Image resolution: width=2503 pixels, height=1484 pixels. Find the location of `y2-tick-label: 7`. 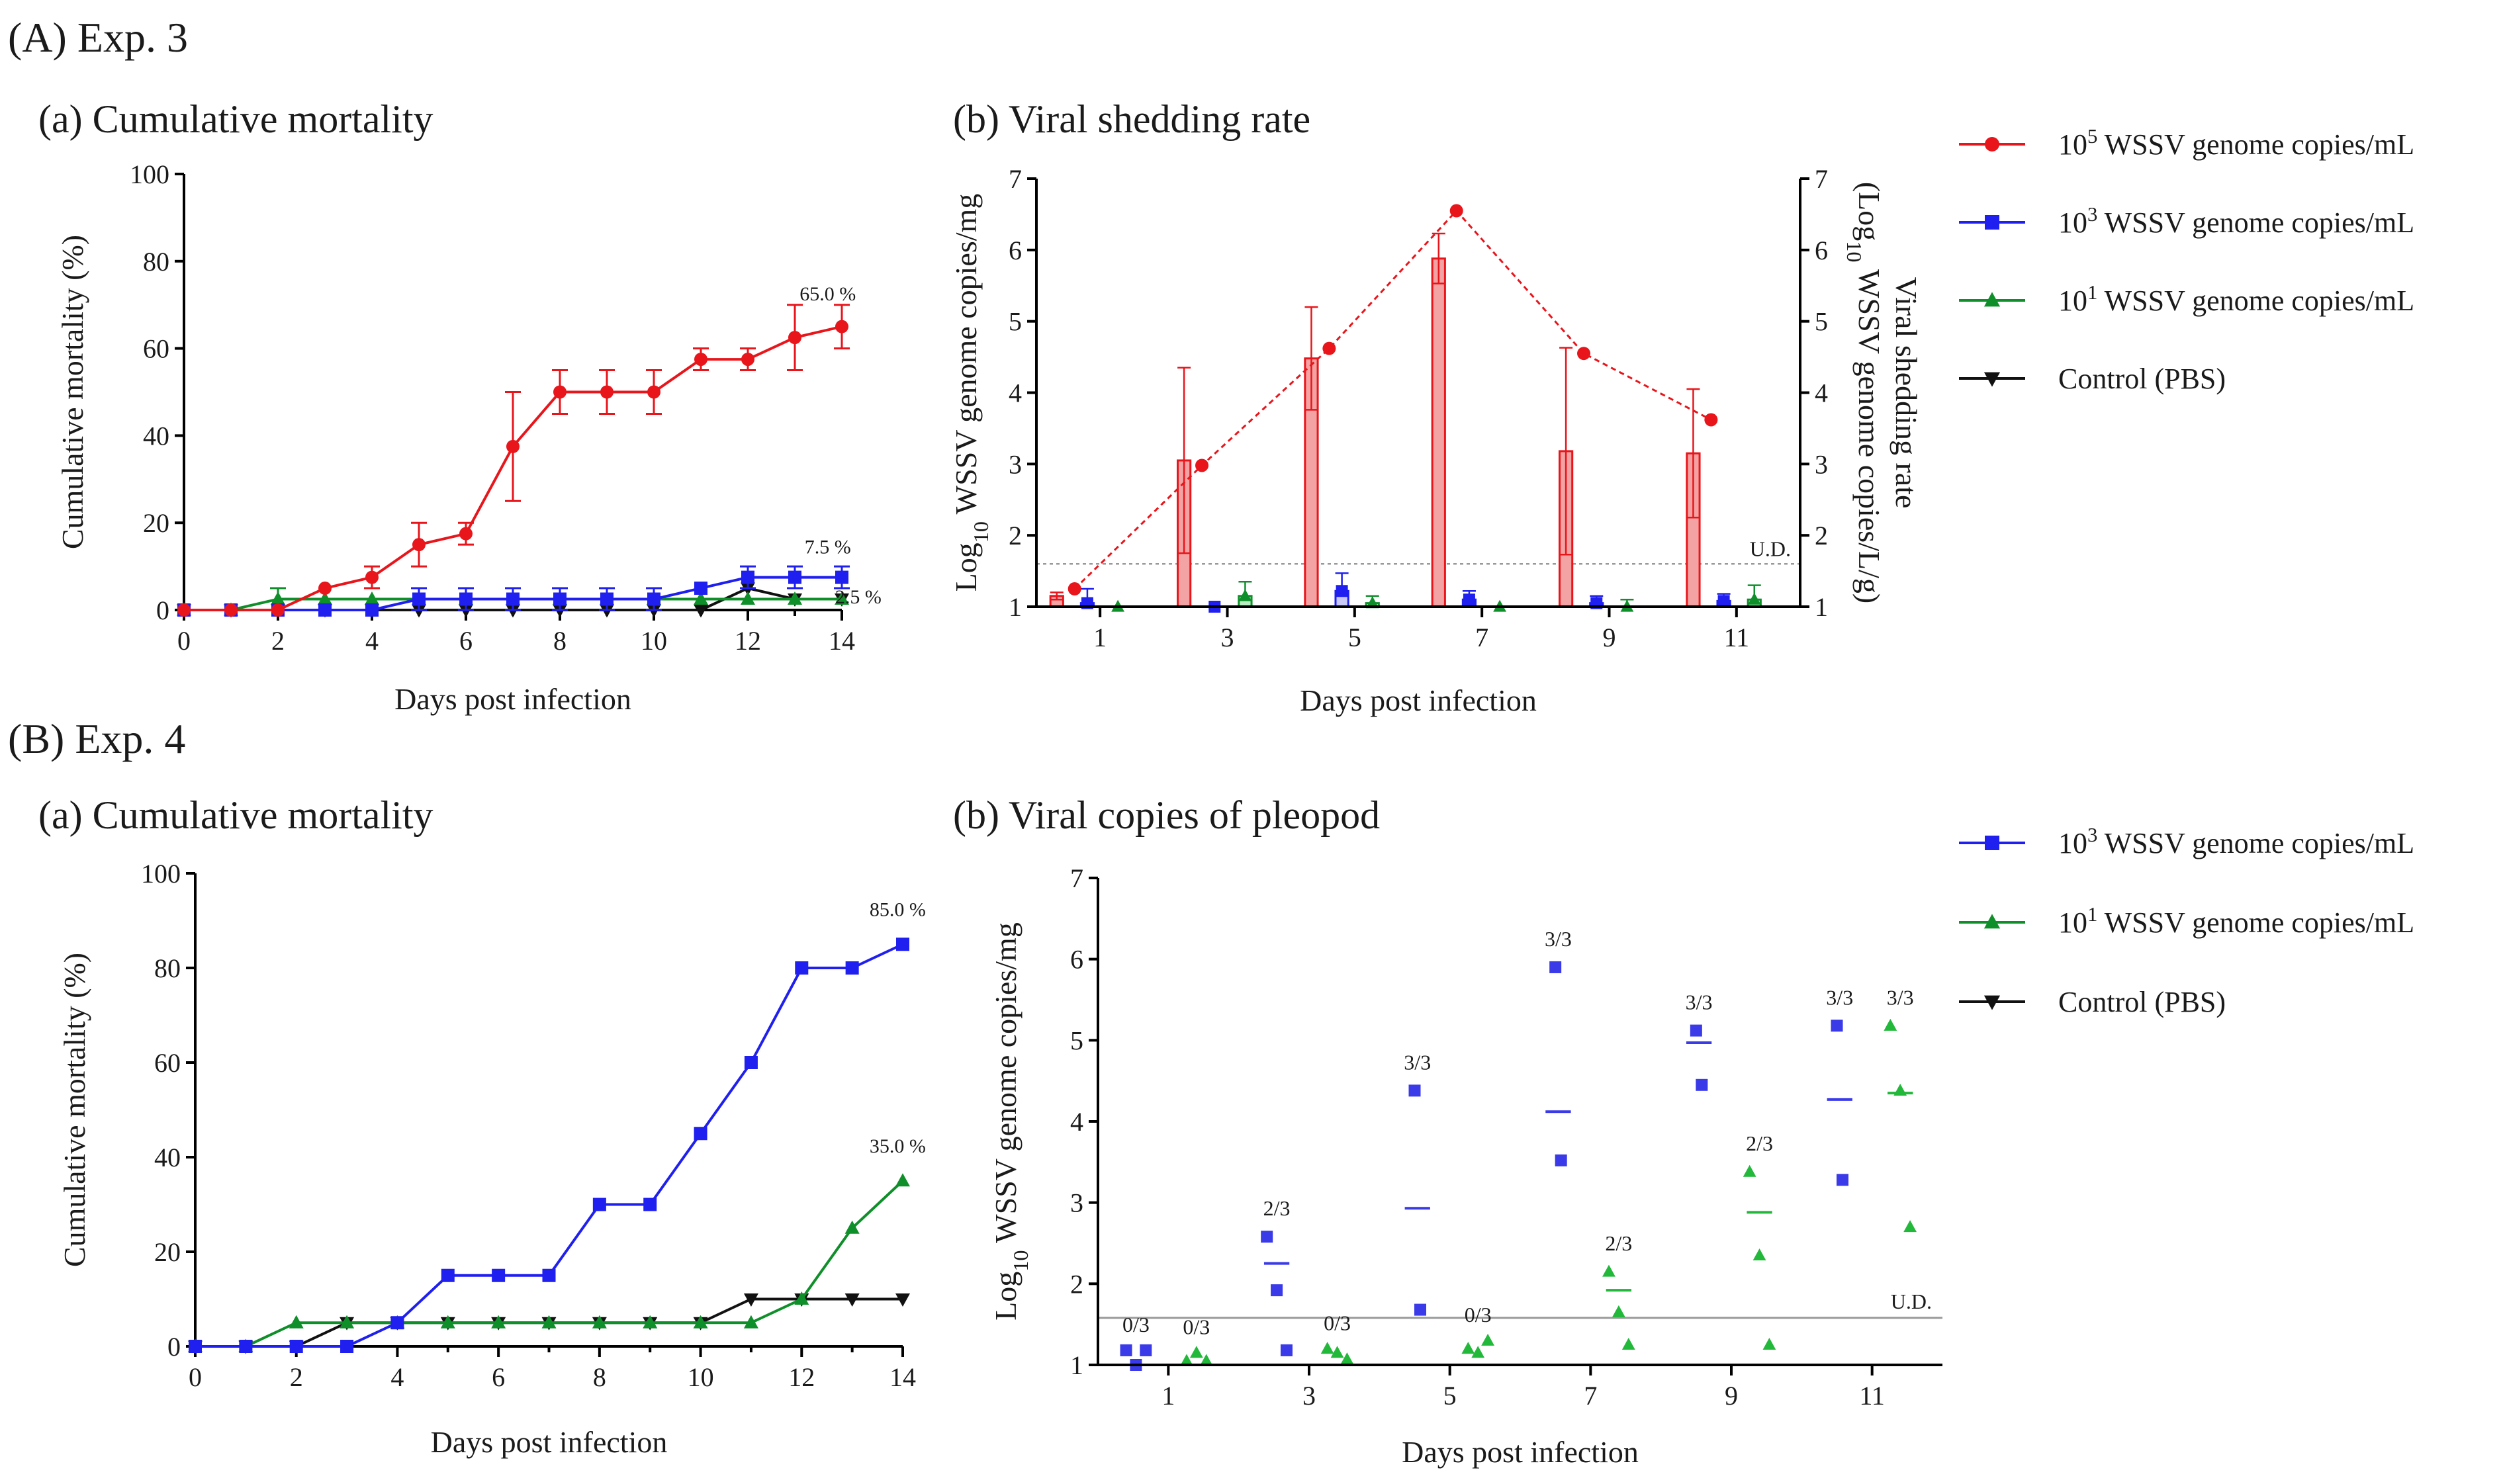

y2-tick-label: 7 is located at coordinates (1821, 179).